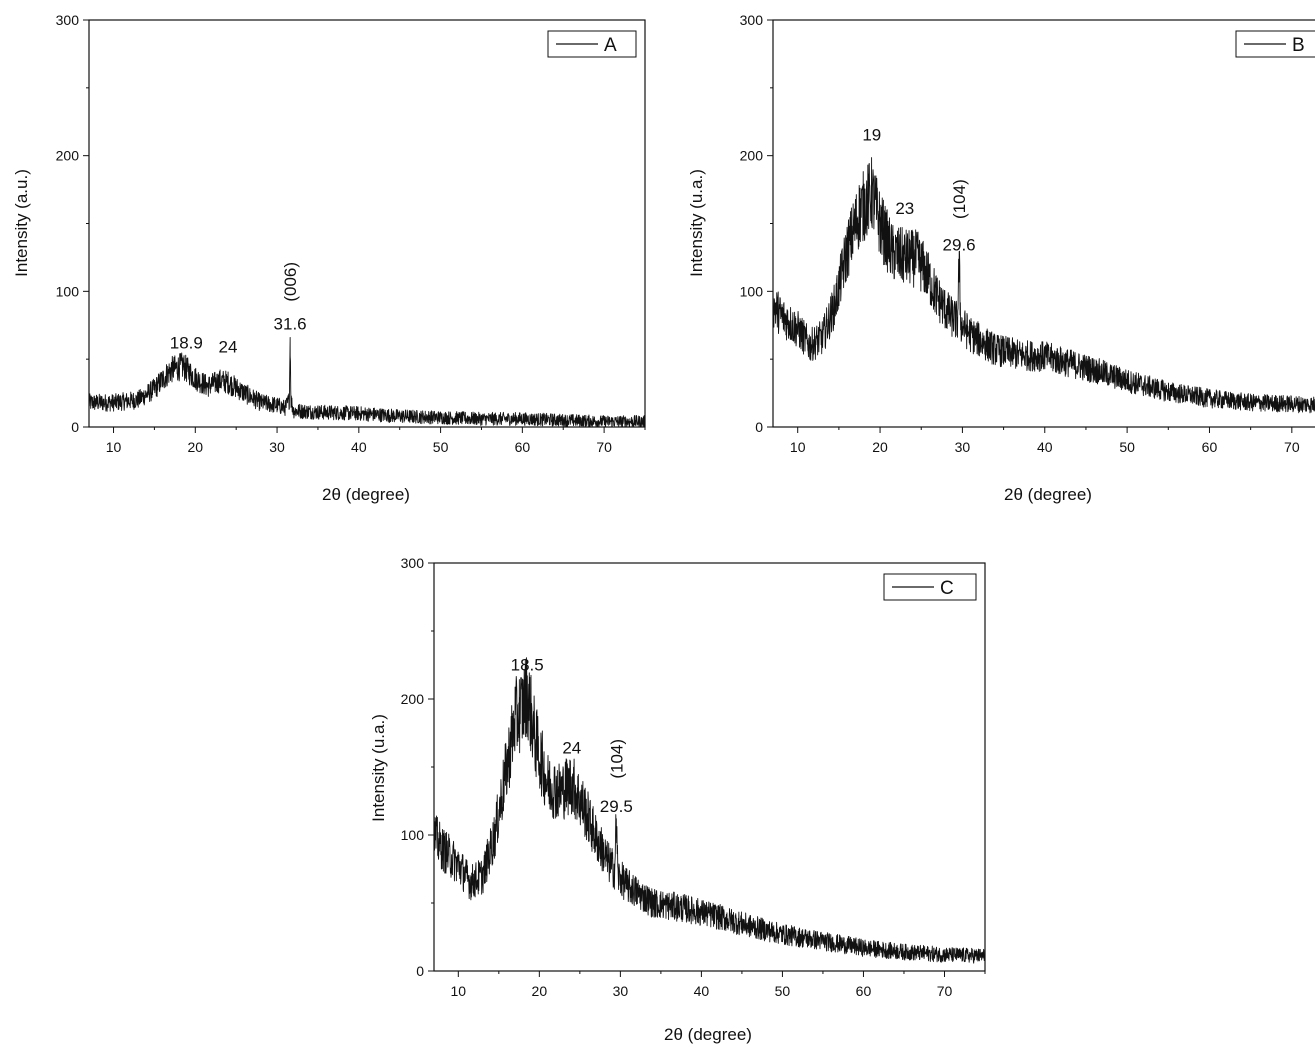 The height and width of the screenshot is (1048, 1315). I want to click on x-ticks-a: 10 20 30 40 50 60 70, so click(376, 441).